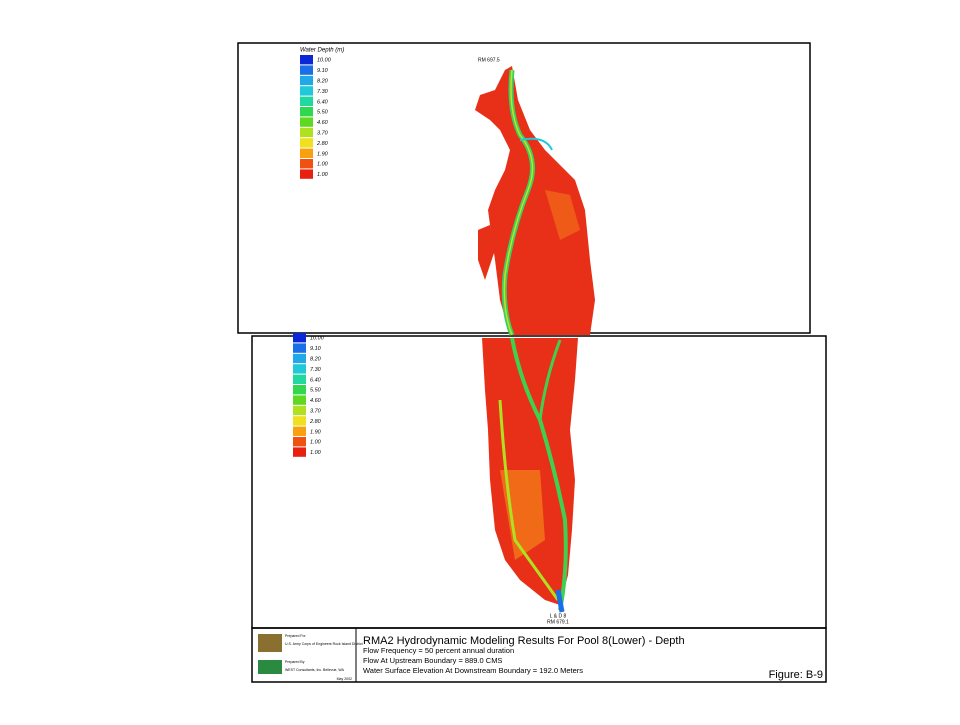 This screenshot has width=960, height=725. I want to click on map-label: L & D 8, so click(558, 616).